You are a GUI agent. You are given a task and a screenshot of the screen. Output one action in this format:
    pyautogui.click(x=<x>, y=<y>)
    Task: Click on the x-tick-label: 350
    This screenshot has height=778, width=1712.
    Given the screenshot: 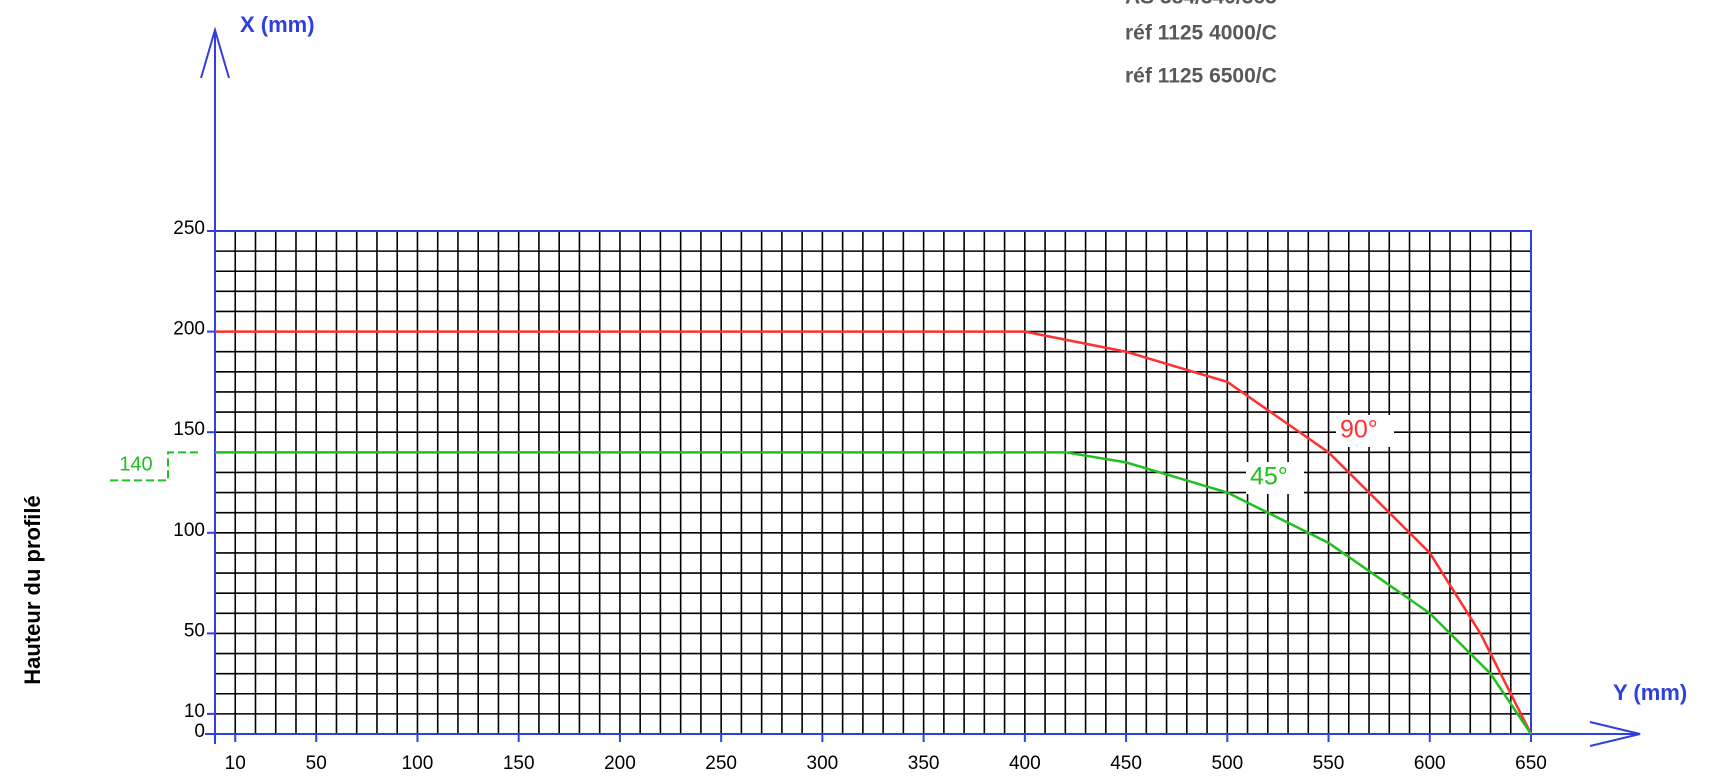 What is the action you would take?
    pyautogui.click(x=924, y=763)
    